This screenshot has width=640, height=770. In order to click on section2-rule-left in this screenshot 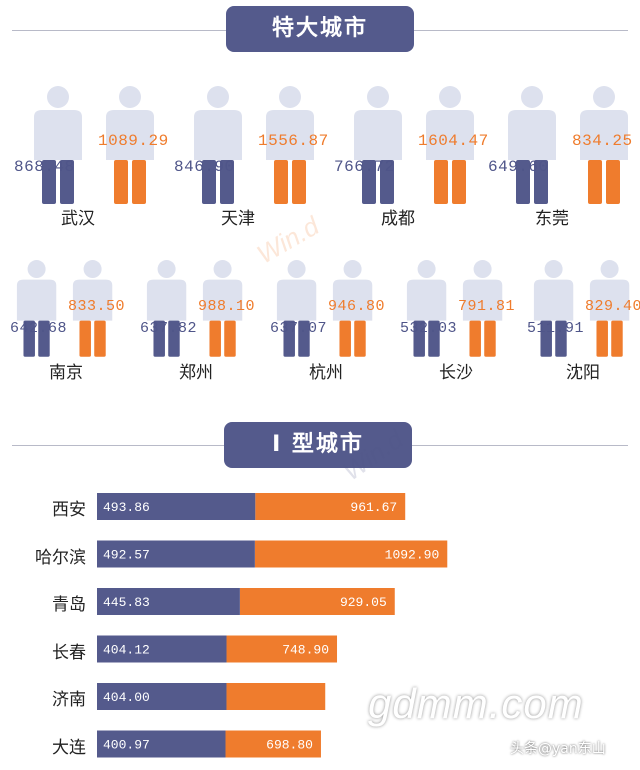, I will do `click(118, 445)`.